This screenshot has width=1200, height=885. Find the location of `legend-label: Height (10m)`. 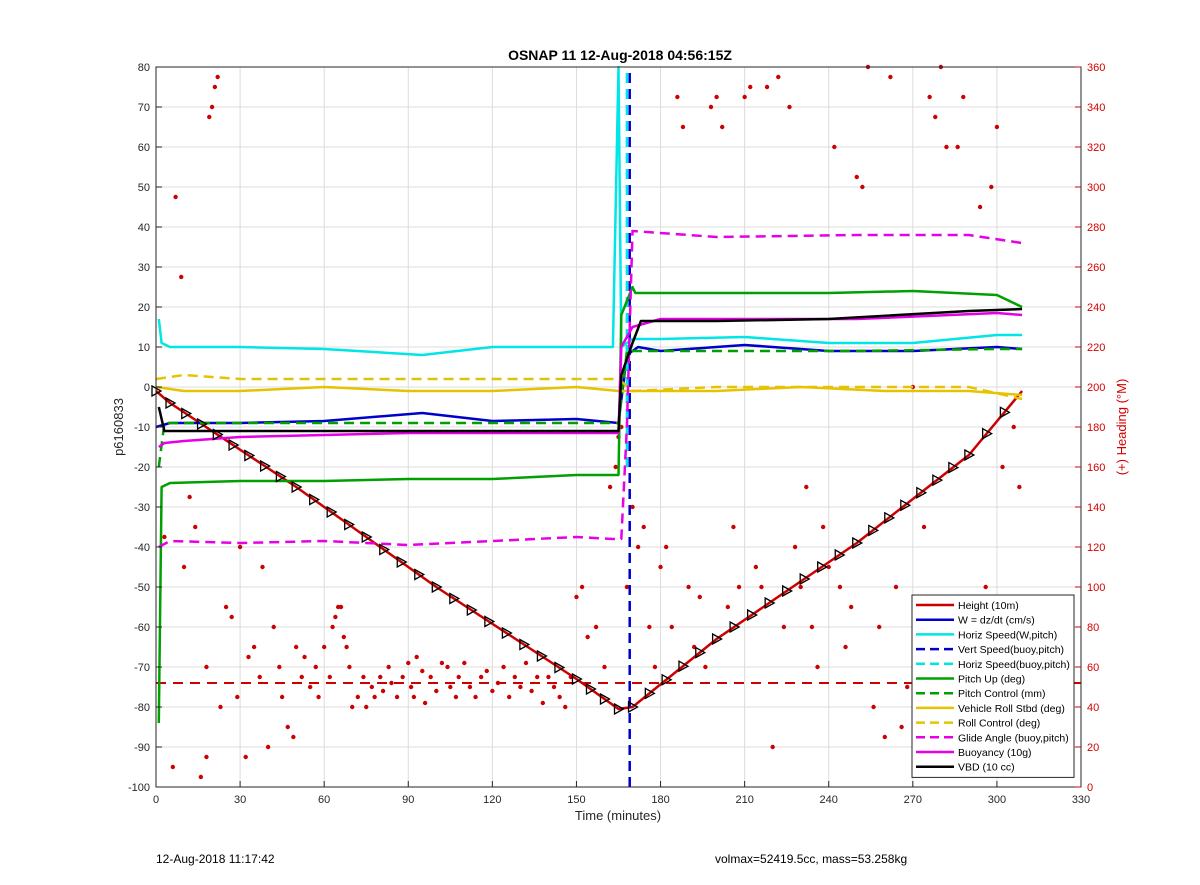

legend-label: Height (10m) is located at coordinates (988, 606).